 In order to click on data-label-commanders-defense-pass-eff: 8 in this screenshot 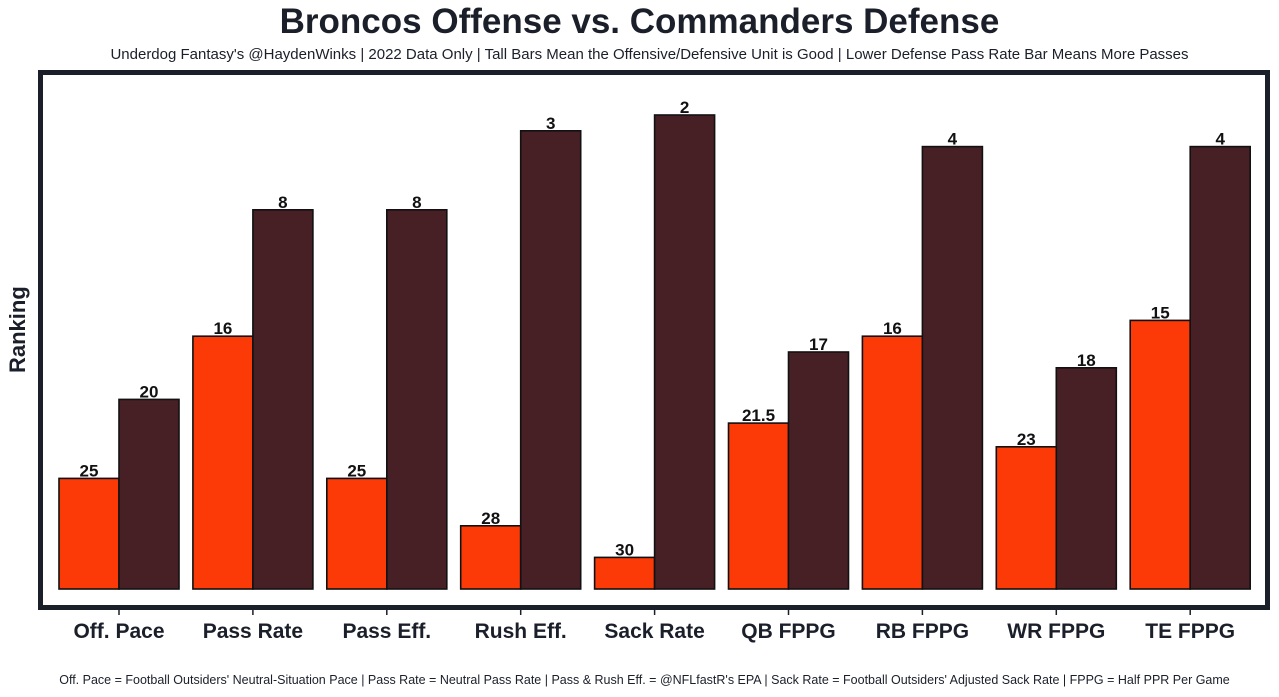, I will do `click(416, 202)`.